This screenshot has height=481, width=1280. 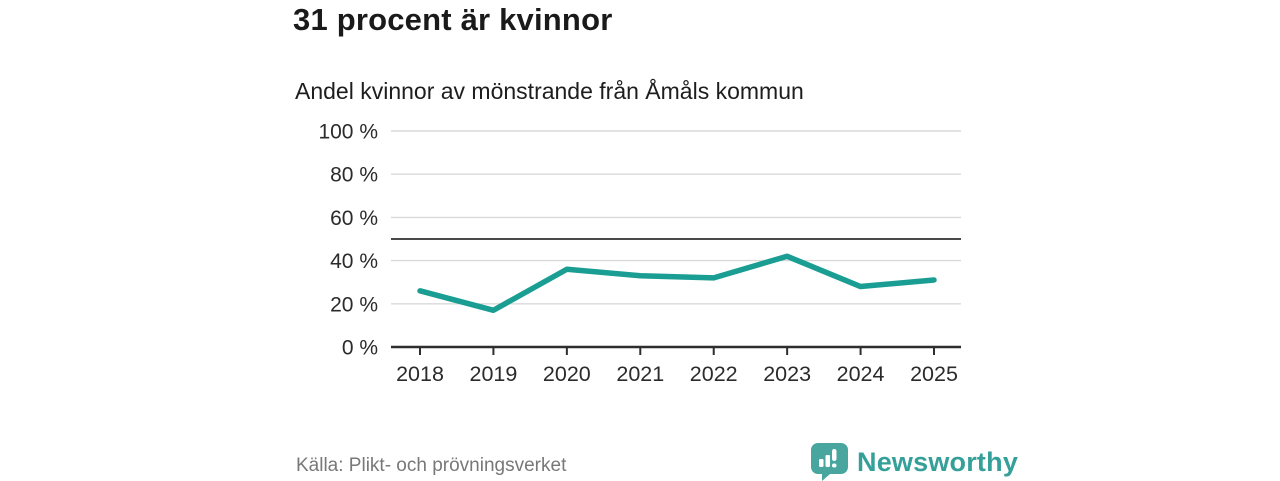 I want to click on brand-logo: Newsworthy, so click(x=914, y=462).